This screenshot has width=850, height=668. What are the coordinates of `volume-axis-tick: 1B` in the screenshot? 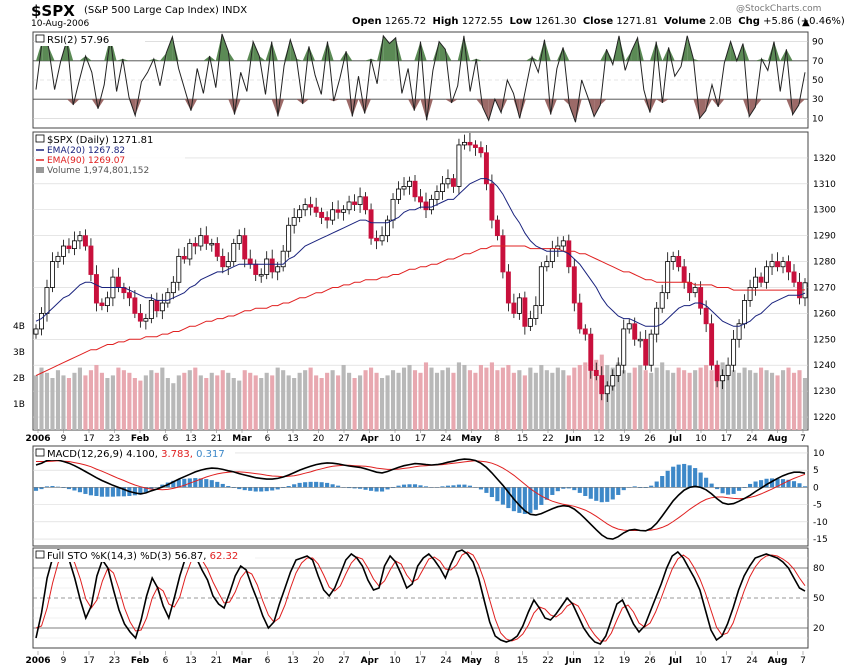 It's located at (19, 405).